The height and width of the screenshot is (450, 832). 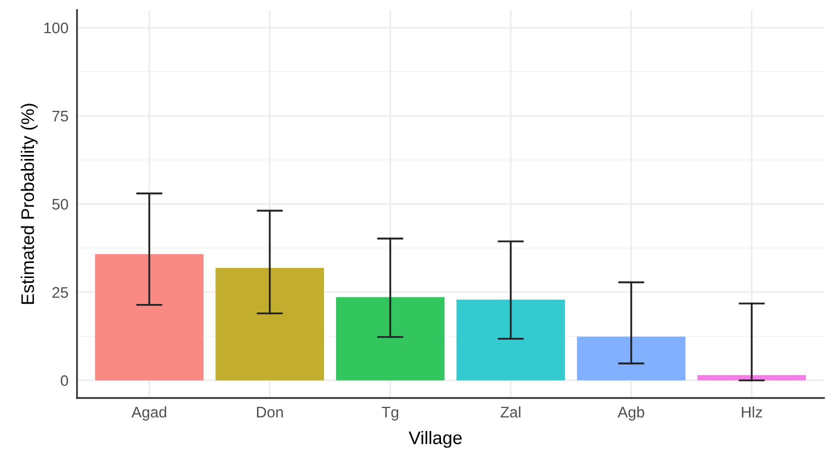 What do you see at coordinates (510, 412) in the screenshot?
I see `x-tick-label: Zal` at bounding box center [510, 412].